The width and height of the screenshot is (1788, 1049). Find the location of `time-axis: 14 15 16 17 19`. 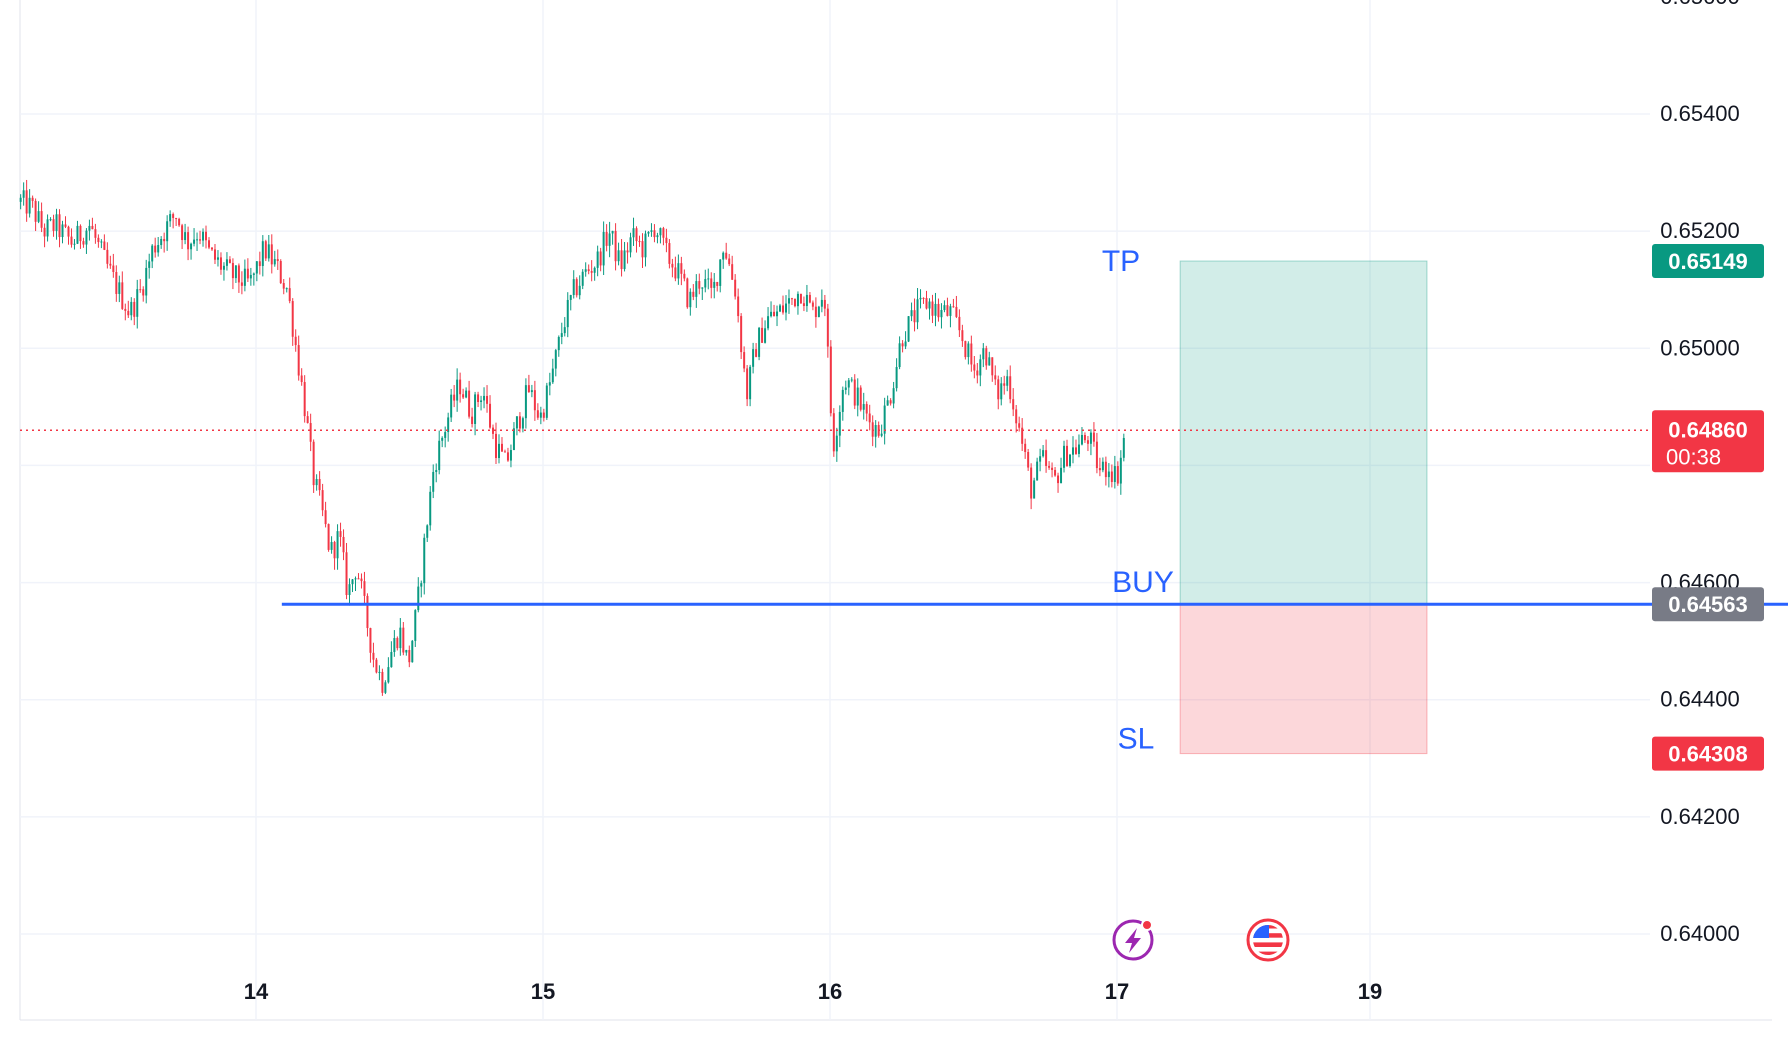

time-axis: 14 15 16 17 19 is located at coordinates (813, 991).